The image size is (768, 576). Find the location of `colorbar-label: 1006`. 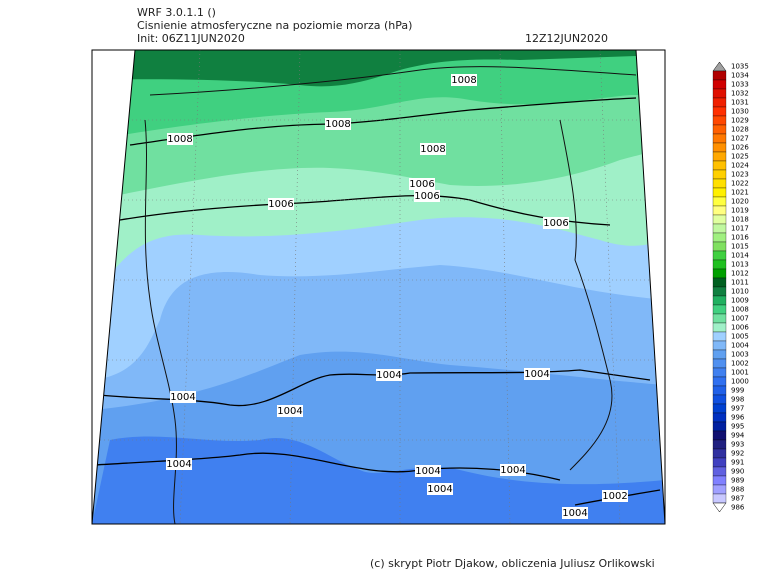

colorbar-label: 1006 is located at coordinates (740, 328).